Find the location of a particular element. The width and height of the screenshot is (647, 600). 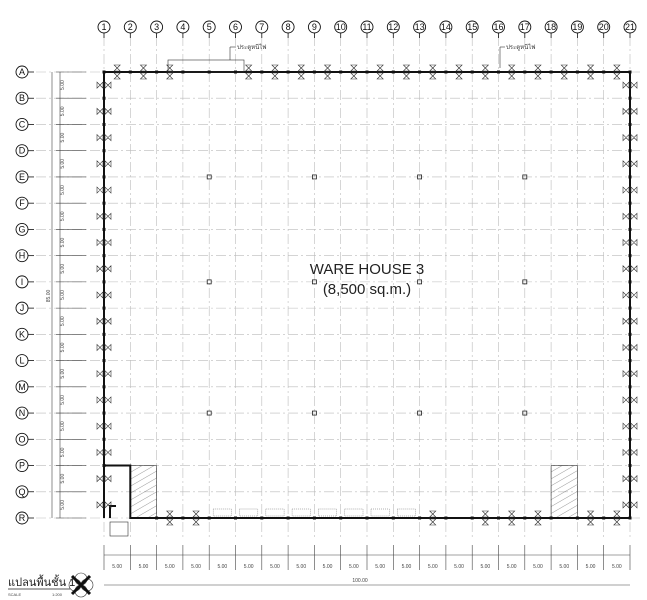

warehouse-area: (8,500 sq.m.) is located at coordinates (367, 289).